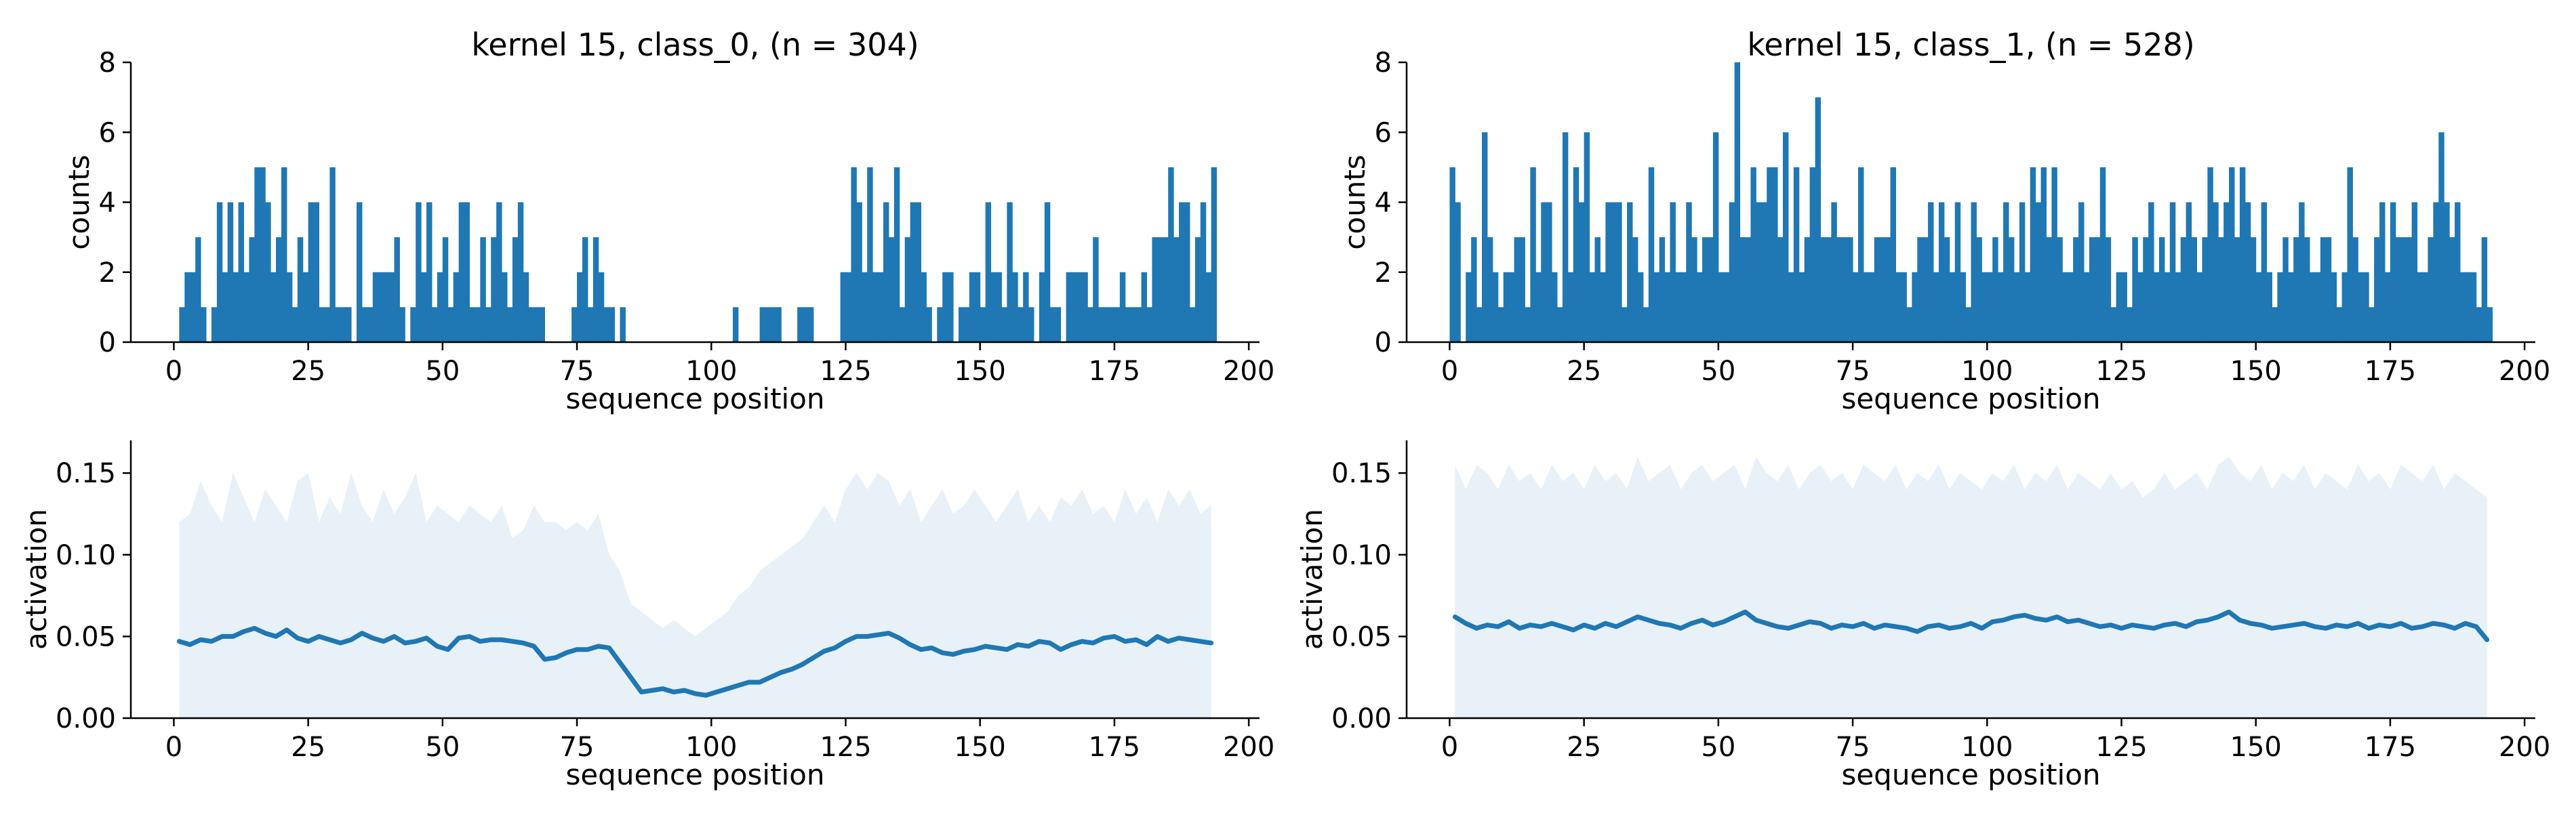  I want to click on hist0-x-tick-label: 200, so click(1248, 371).